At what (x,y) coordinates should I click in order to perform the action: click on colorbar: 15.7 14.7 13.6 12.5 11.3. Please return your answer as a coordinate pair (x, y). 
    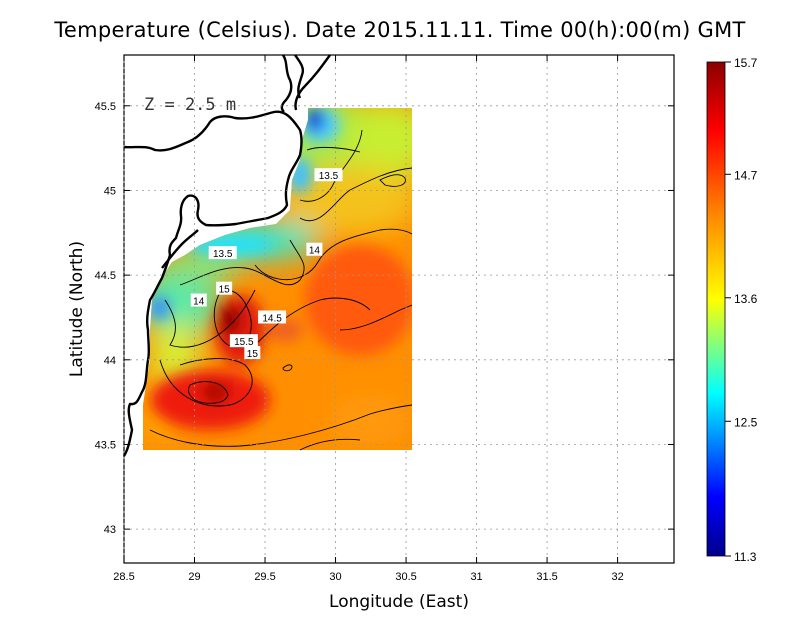
    Looking at the image, I should click on (732, 310).